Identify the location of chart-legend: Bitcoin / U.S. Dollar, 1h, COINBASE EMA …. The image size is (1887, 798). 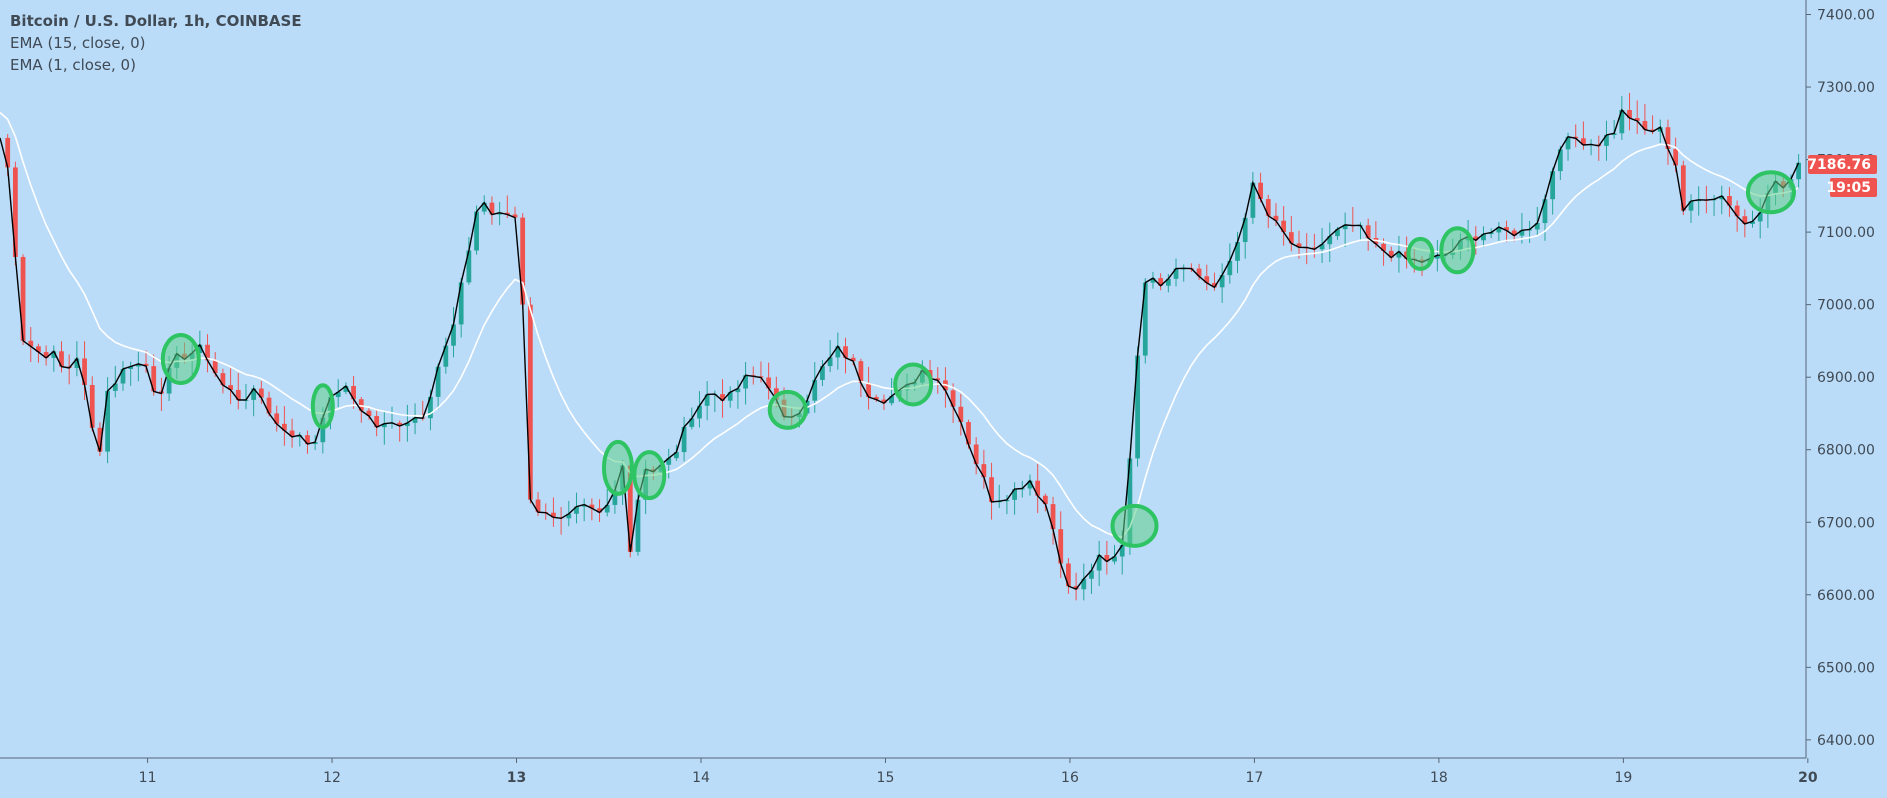
(156, 43).